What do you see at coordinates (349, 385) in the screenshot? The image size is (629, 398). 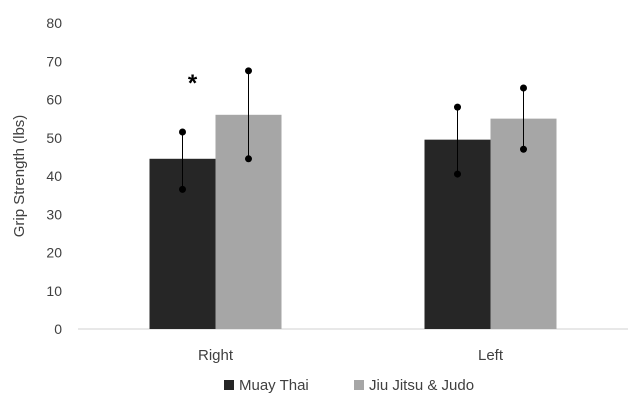 I see `legend: Muay Thai Jiu Jitsu & Judo` at bounding box center [349, 385].